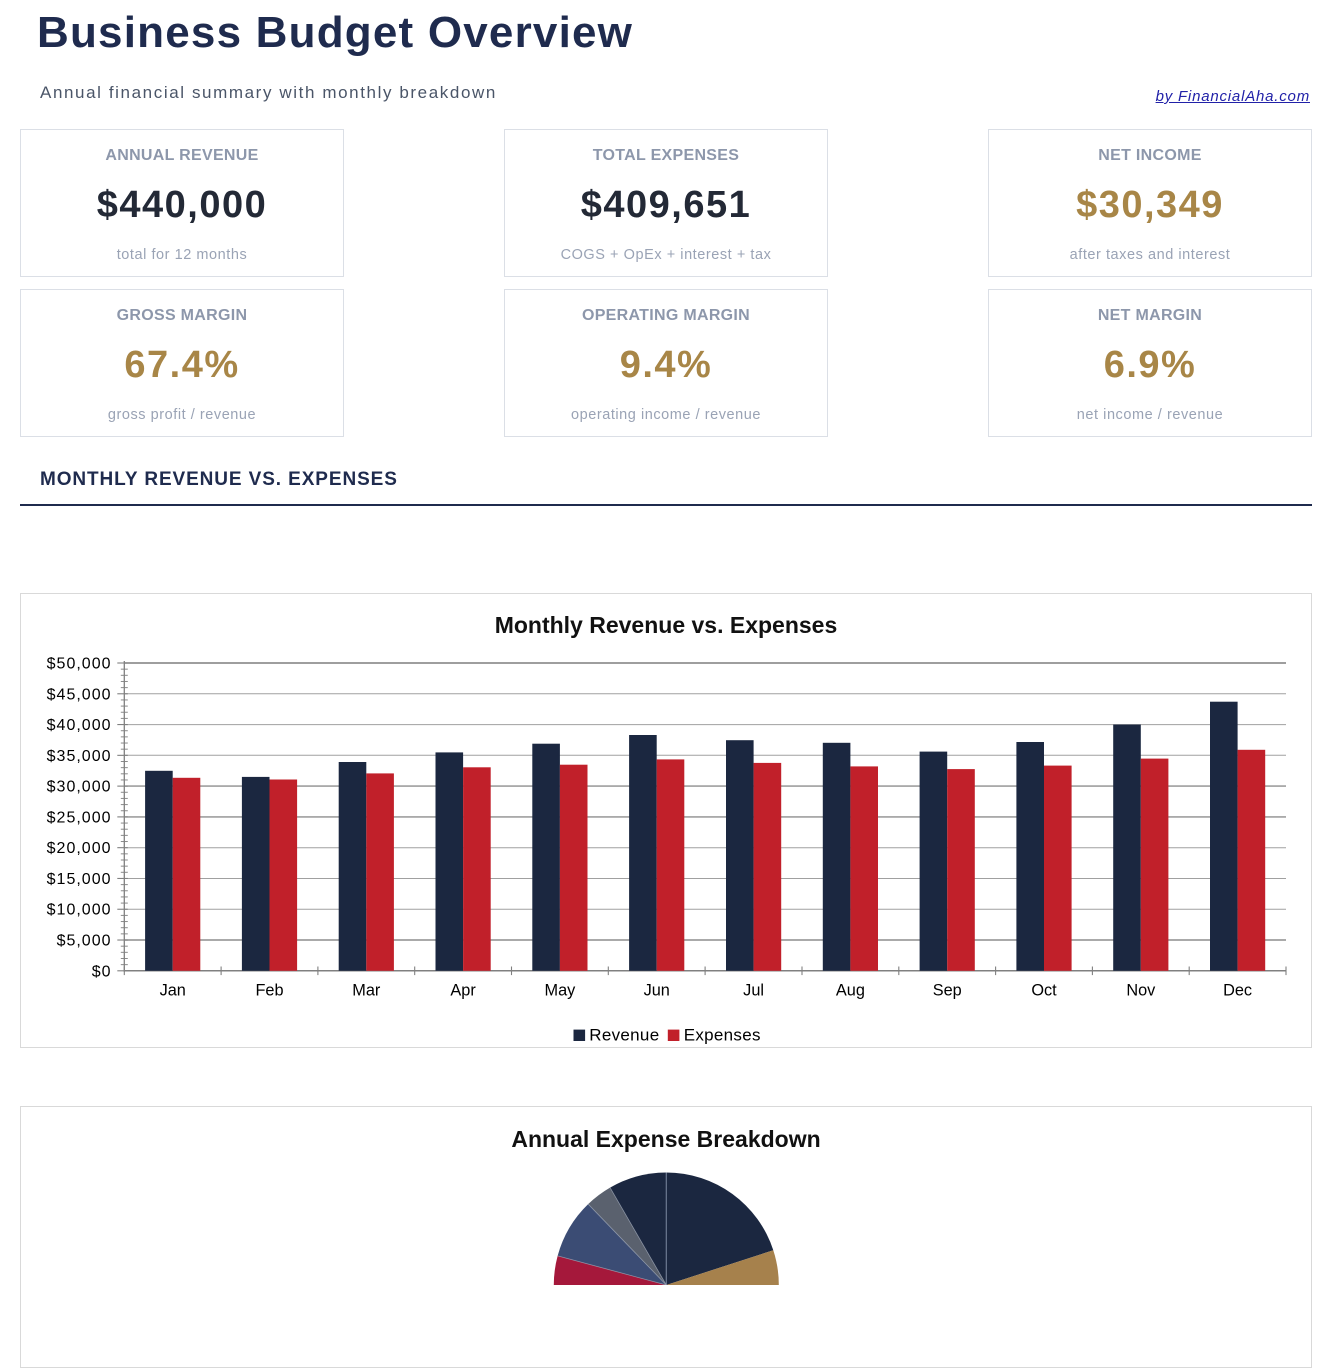 The height and width of the screenshot is (1370, 1333). What do you see at coordinates (1044, 990) in the screenshot?
I see `svg-text: Oct` at bounding box center [1044, 990].